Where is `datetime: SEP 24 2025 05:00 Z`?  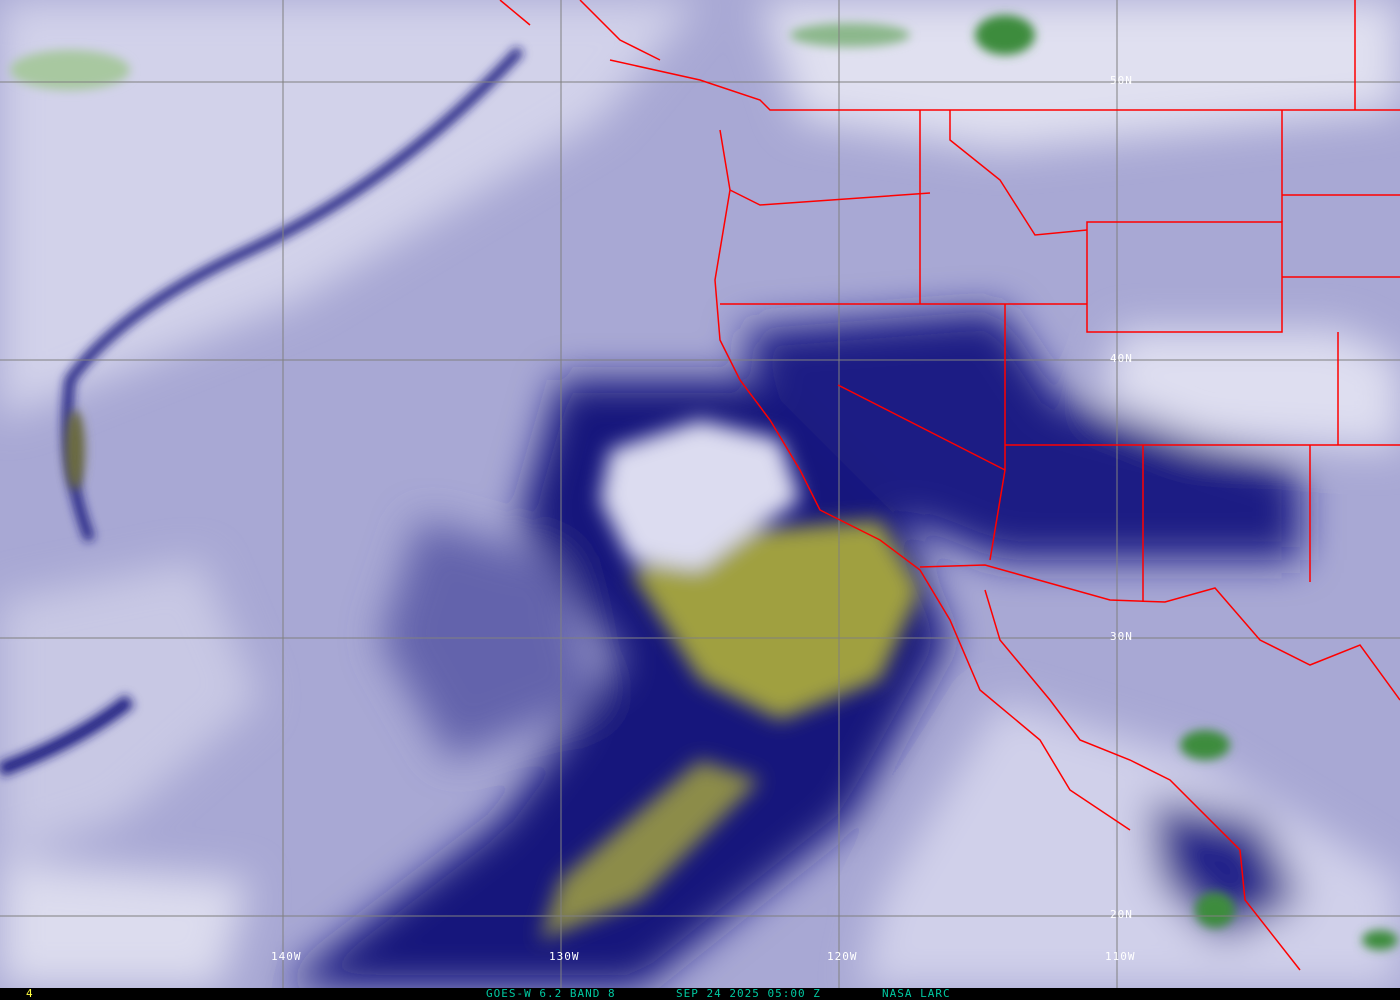 datetime: SEP 24 2025 05:00 Z is located at coordinates (748, 993).